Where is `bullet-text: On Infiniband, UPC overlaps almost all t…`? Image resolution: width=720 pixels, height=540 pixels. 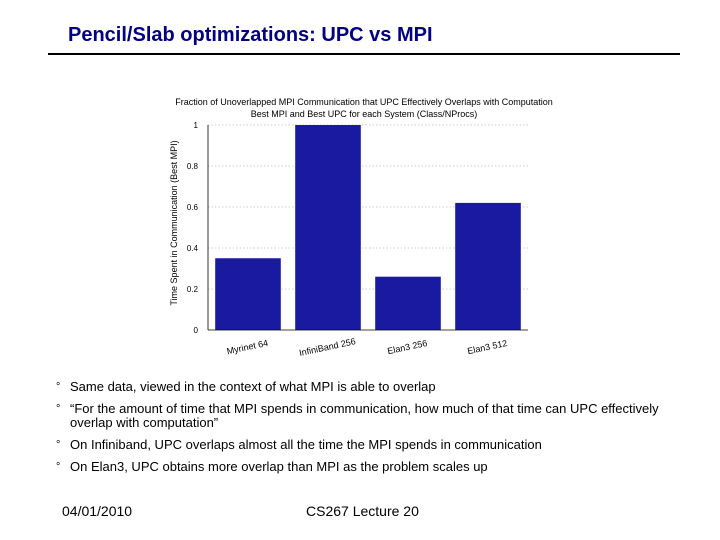 bullet-text: On Infiniband, UPC overlaps almost all t… is located at coordinates (306, 444).